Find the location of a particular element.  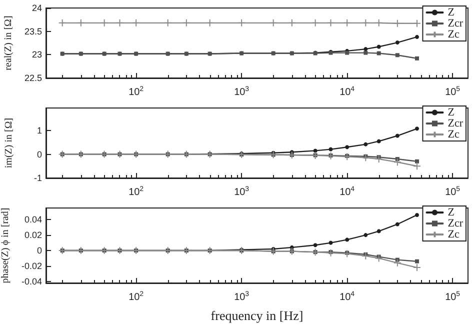

y-tick-label: 24 is located at coordinates (37, 8).